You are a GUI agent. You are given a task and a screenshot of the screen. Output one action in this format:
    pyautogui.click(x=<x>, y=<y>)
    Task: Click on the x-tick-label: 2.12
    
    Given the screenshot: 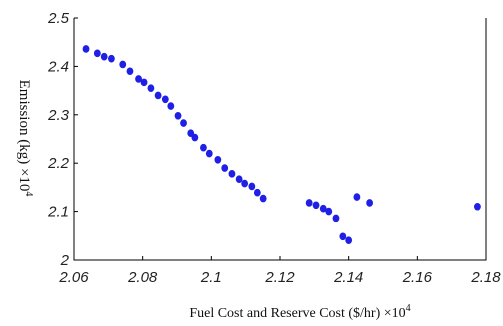 What is the action you would take?
    pyautogui.click(x=279, y=277)
    